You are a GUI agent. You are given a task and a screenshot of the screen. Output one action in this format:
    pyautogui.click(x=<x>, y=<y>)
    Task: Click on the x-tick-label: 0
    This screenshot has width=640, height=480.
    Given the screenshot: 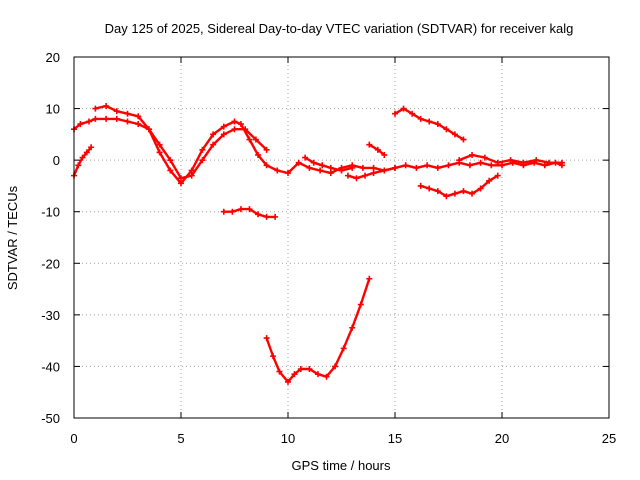 What is the action you would take?
    pyautogui.click(x=73, y=438)
    